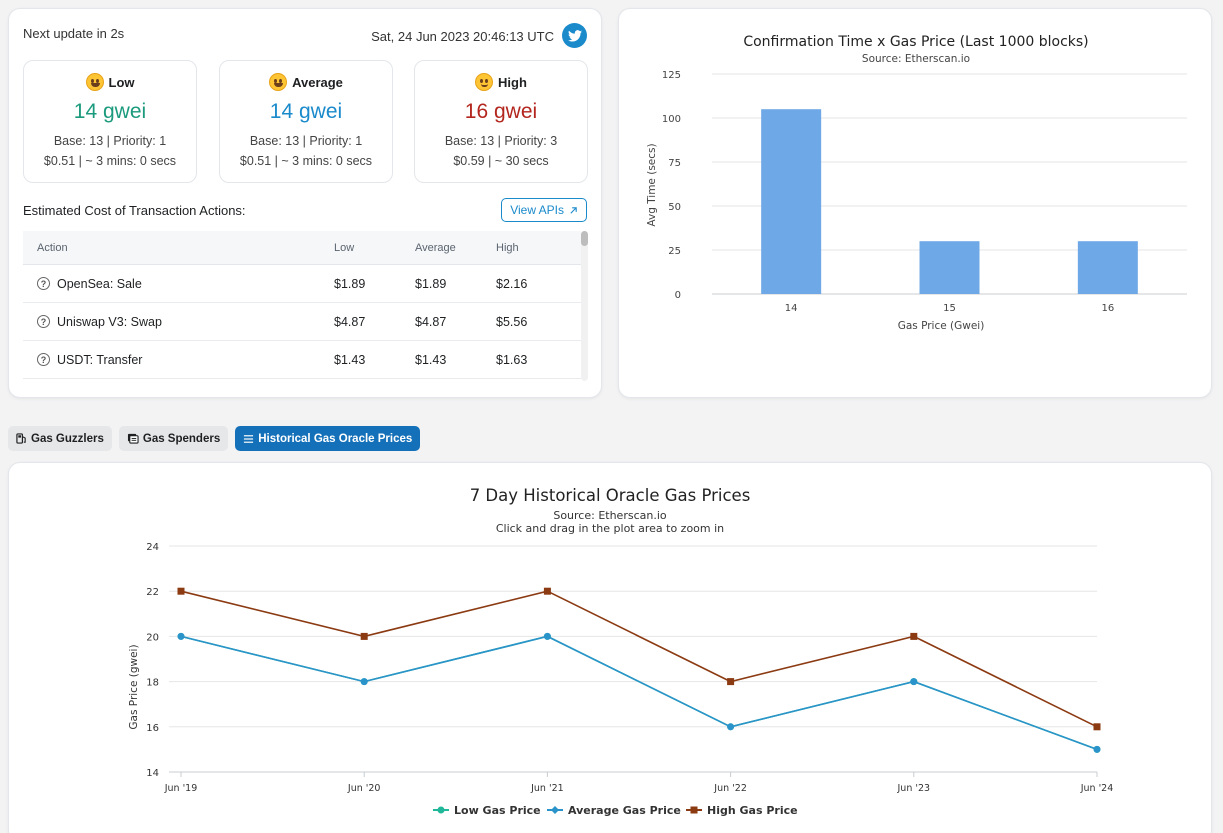 The height and width of the screenshot is (833, 1223). I want to click on table-scrollbar, so click(584, 306).